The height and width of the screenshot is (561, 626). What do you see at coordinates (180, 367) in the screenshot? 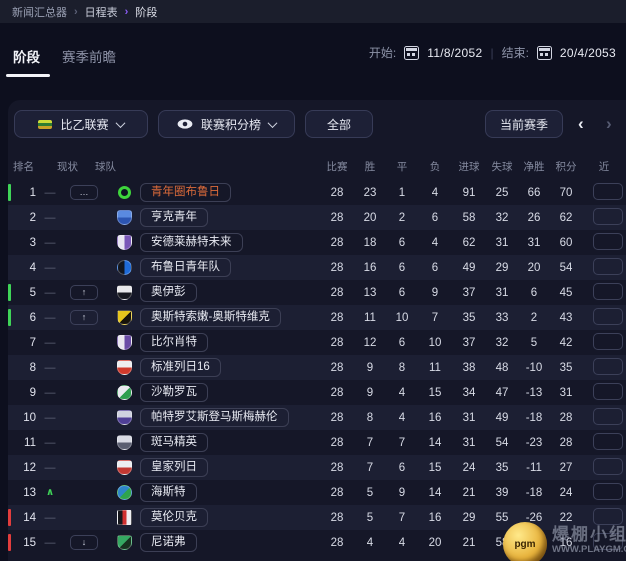
I see `team-name: 标准列日16` at bounding box center [180, 367].